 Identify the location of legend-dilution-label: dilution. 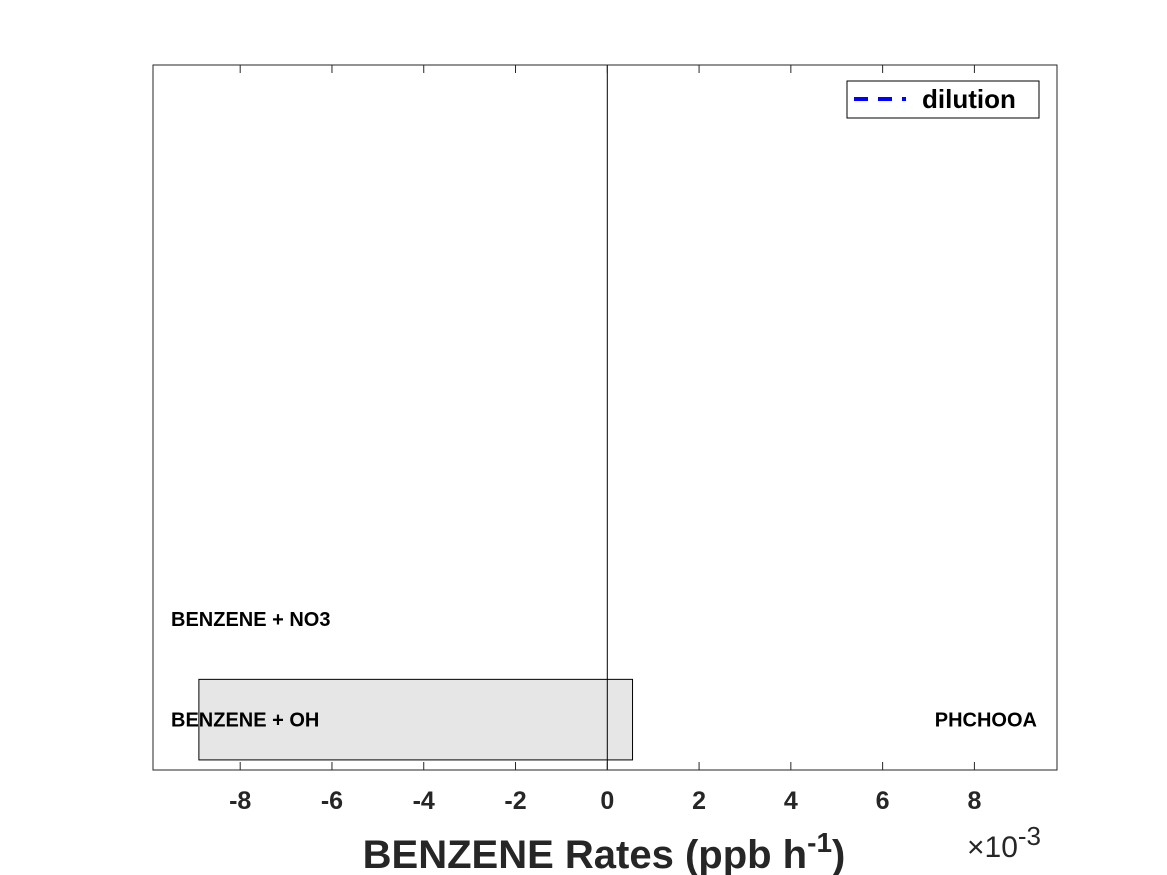
(969, 99).